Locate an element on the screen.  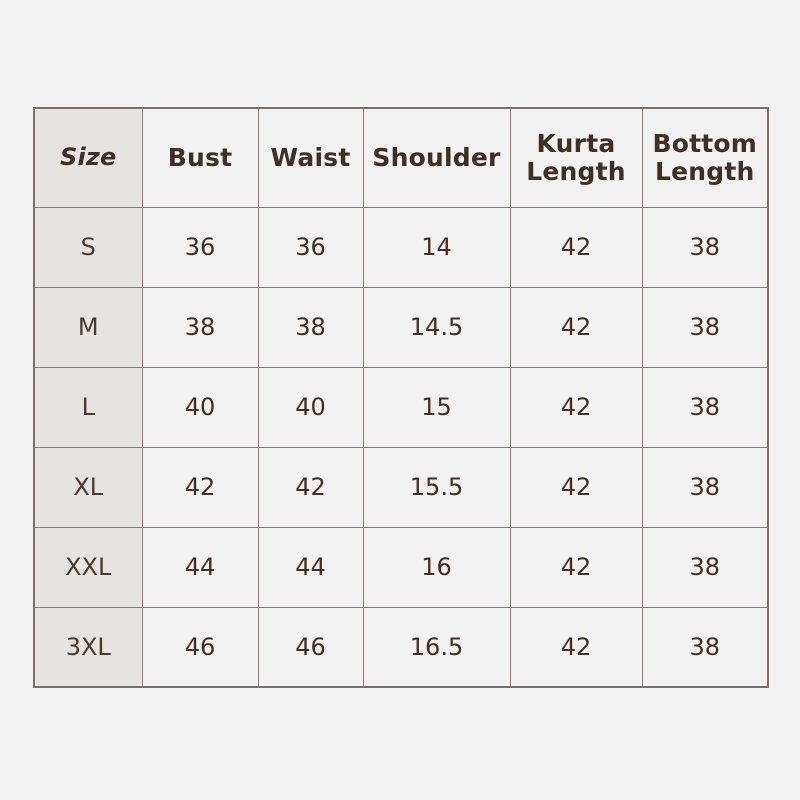
cell-shoulder: 14.5 is located at coordinates (436, 327).